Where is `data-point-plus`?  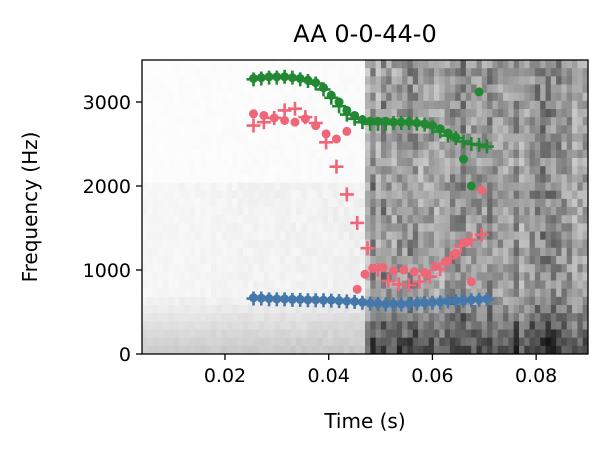 data-point-plus is located at coordinates (486, 146).